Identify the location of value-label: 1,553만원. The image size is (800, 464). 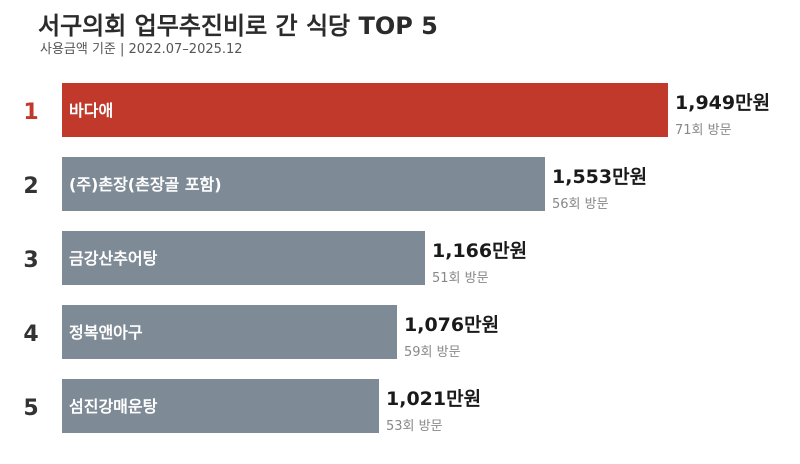
(599, 177).